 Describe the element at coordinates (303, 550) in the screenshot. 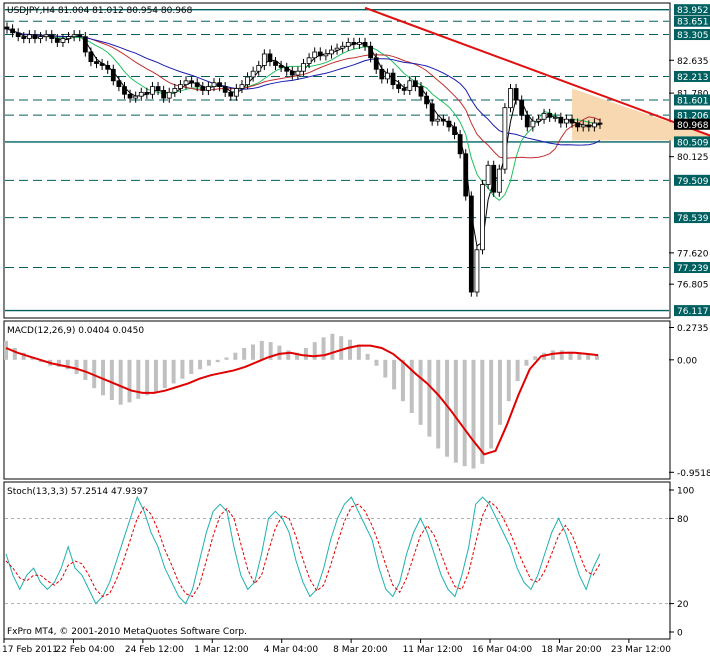

I see `stoch-main-line` at that location.